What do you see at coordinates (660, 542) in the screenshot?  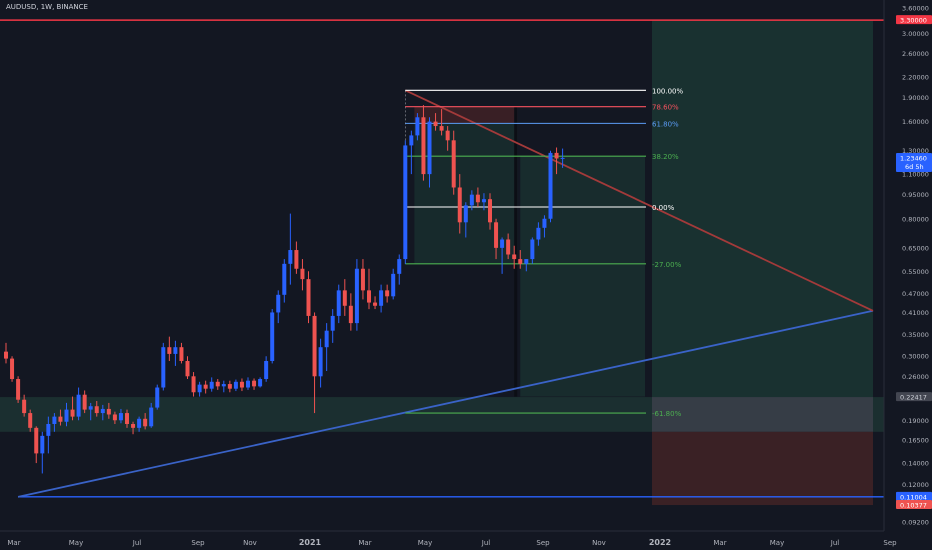 I see `x-tick-label: 2022` at bounding box center [660, 542].